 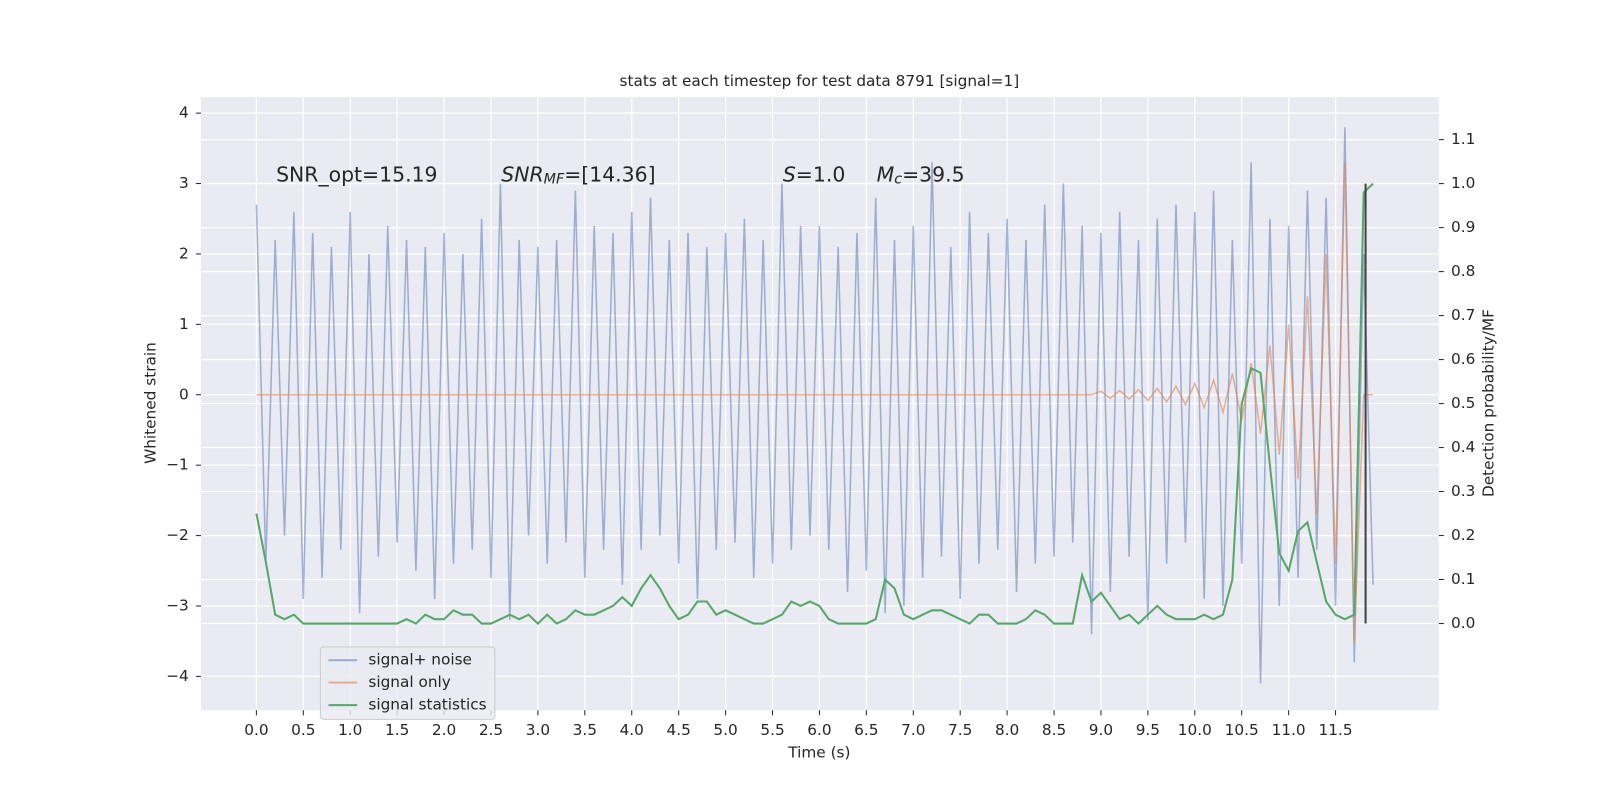 What do you see at coordinates (177, 605) in the screenshot?
I see `y-tick-label: −3` at bounding box center [177, 605].